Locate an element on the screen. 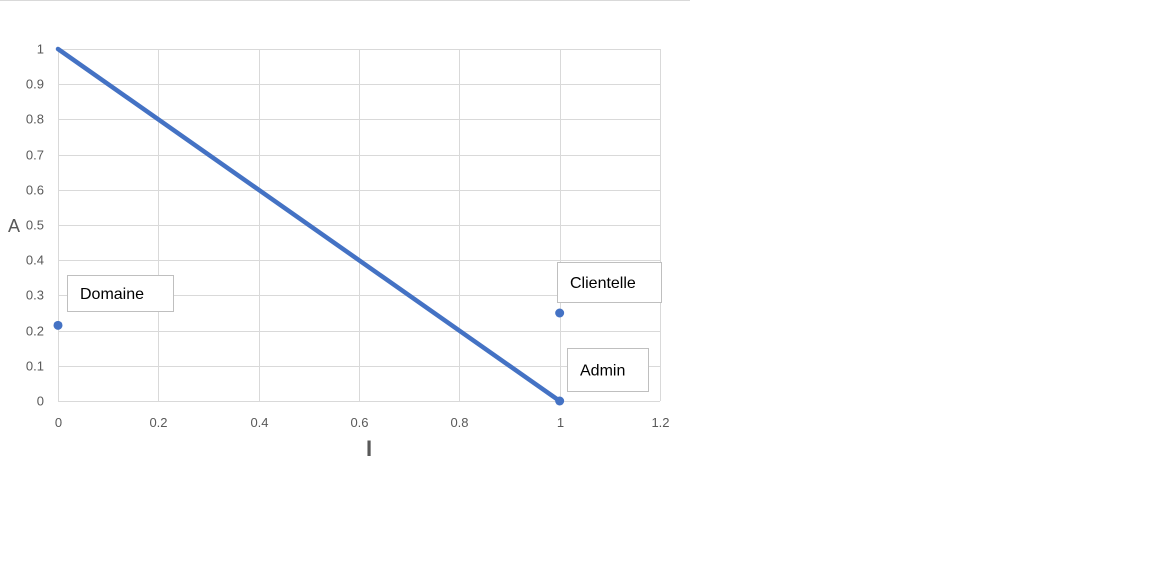 The height and width of the screenshot is (569, 1166). y-tick-label: 0.9 is located at coordinates (35, 84).